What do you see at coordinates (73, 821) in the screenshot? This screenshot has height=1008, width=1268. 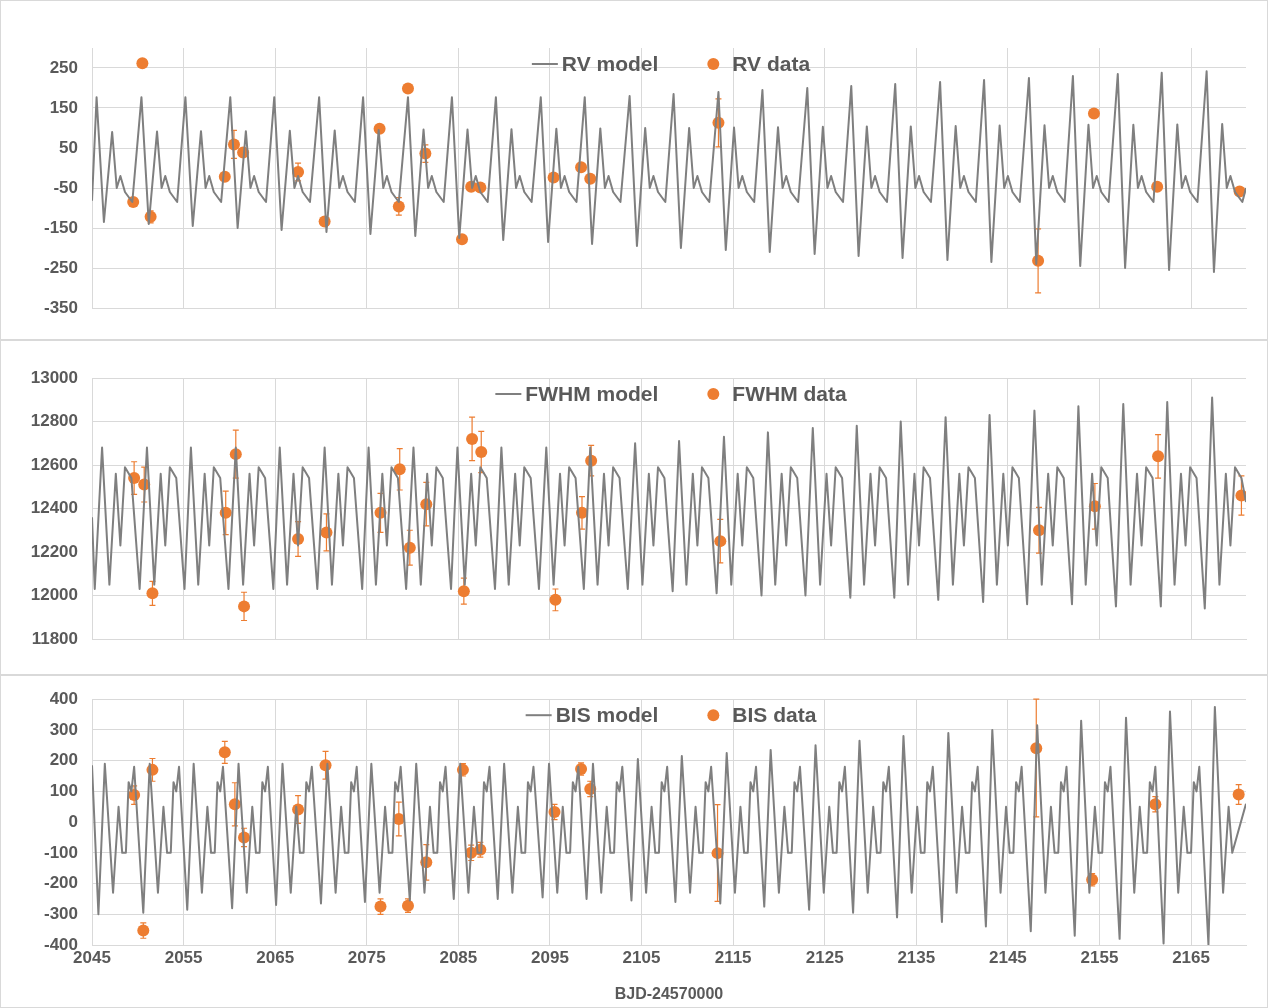 I see `y-tick-label: 0` at bounding box center [73, 821].